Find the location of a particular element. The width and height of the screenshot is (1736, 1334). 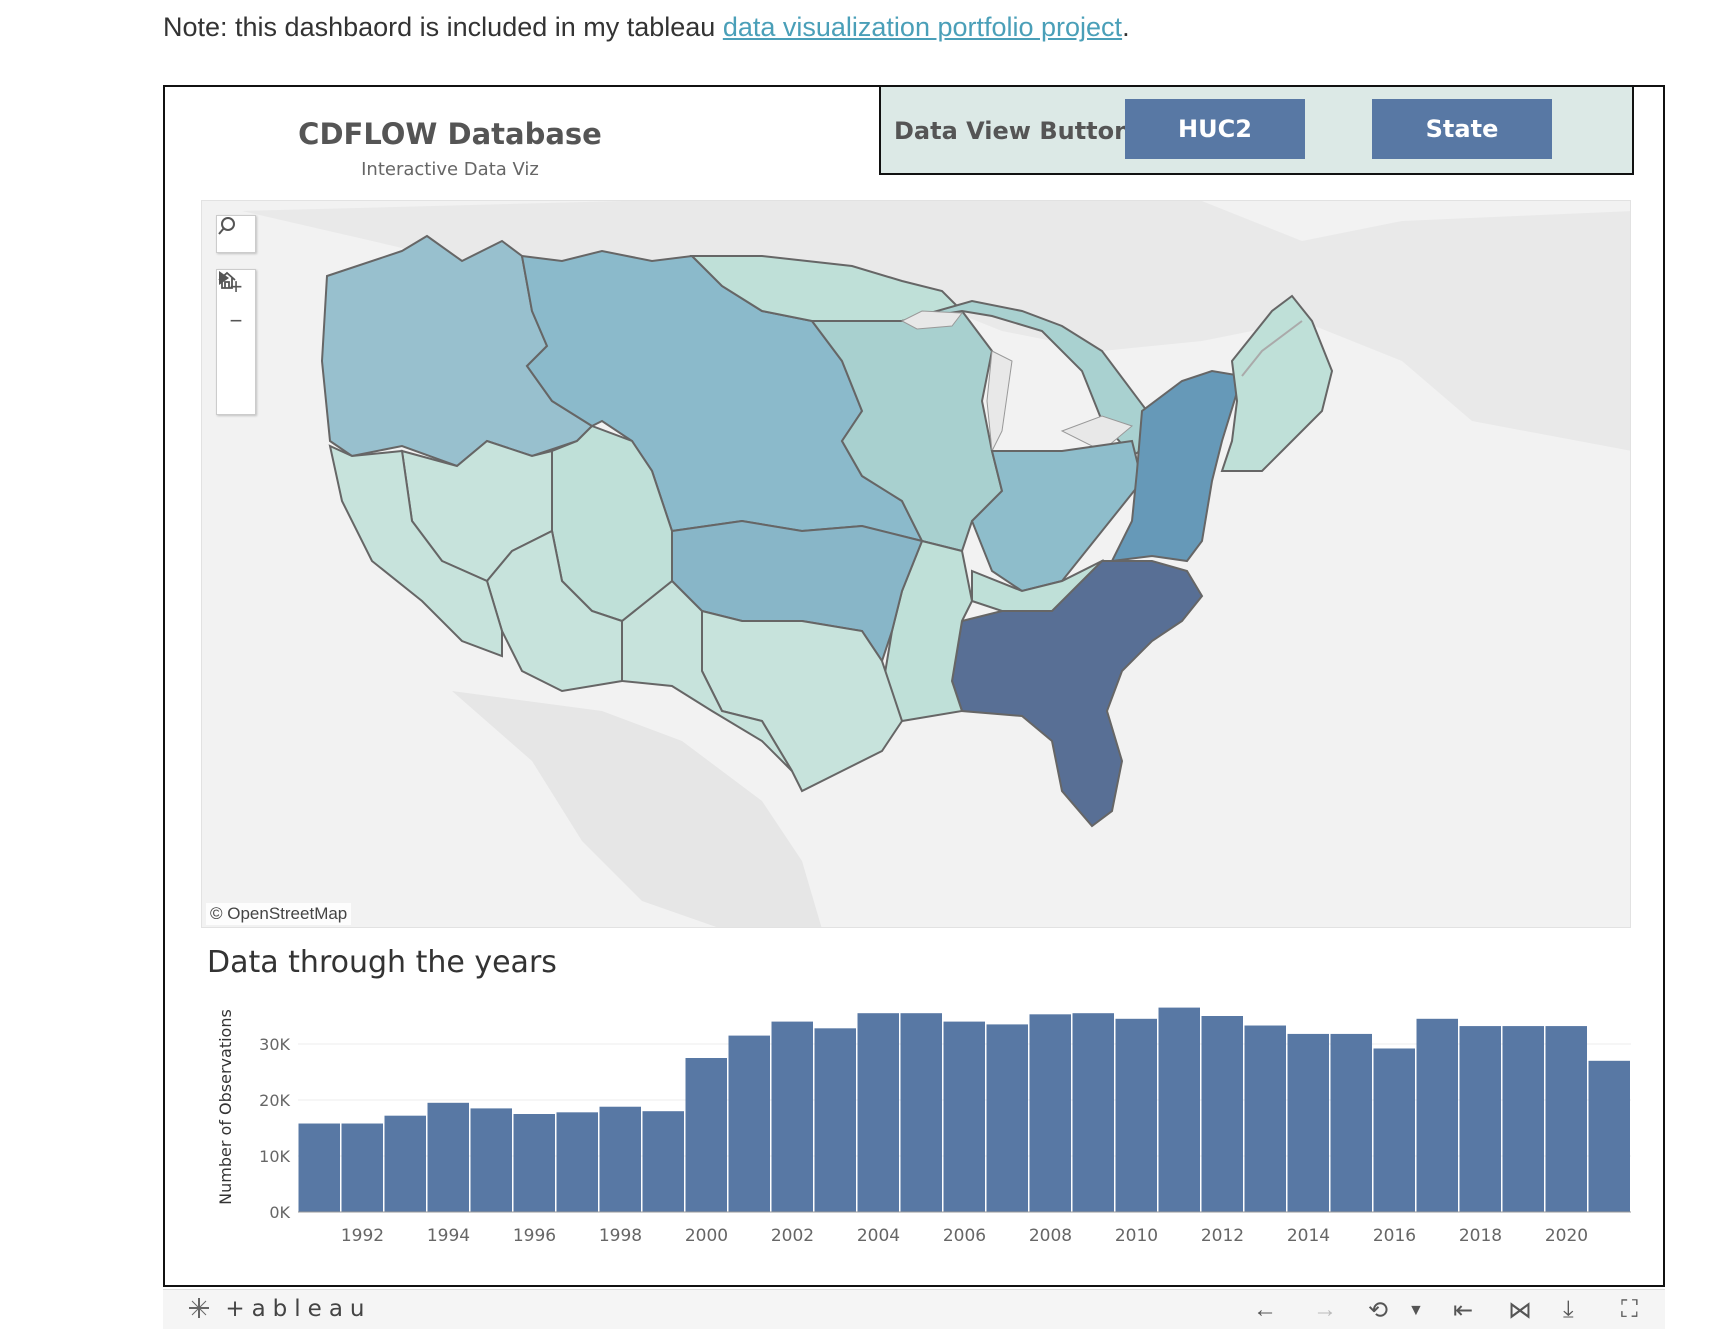

region-mid-atlantic is located at coordinates (1177, 466).